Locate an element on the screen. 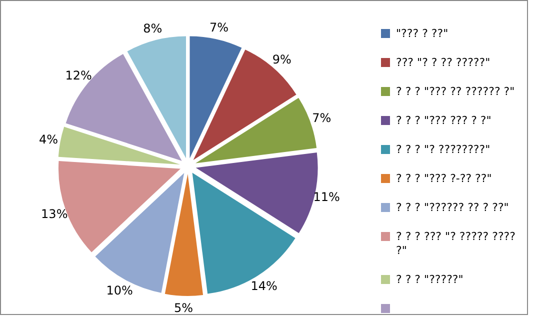  legend-label: ? ? ? "? ????????" is located at coordinates (444, 150).